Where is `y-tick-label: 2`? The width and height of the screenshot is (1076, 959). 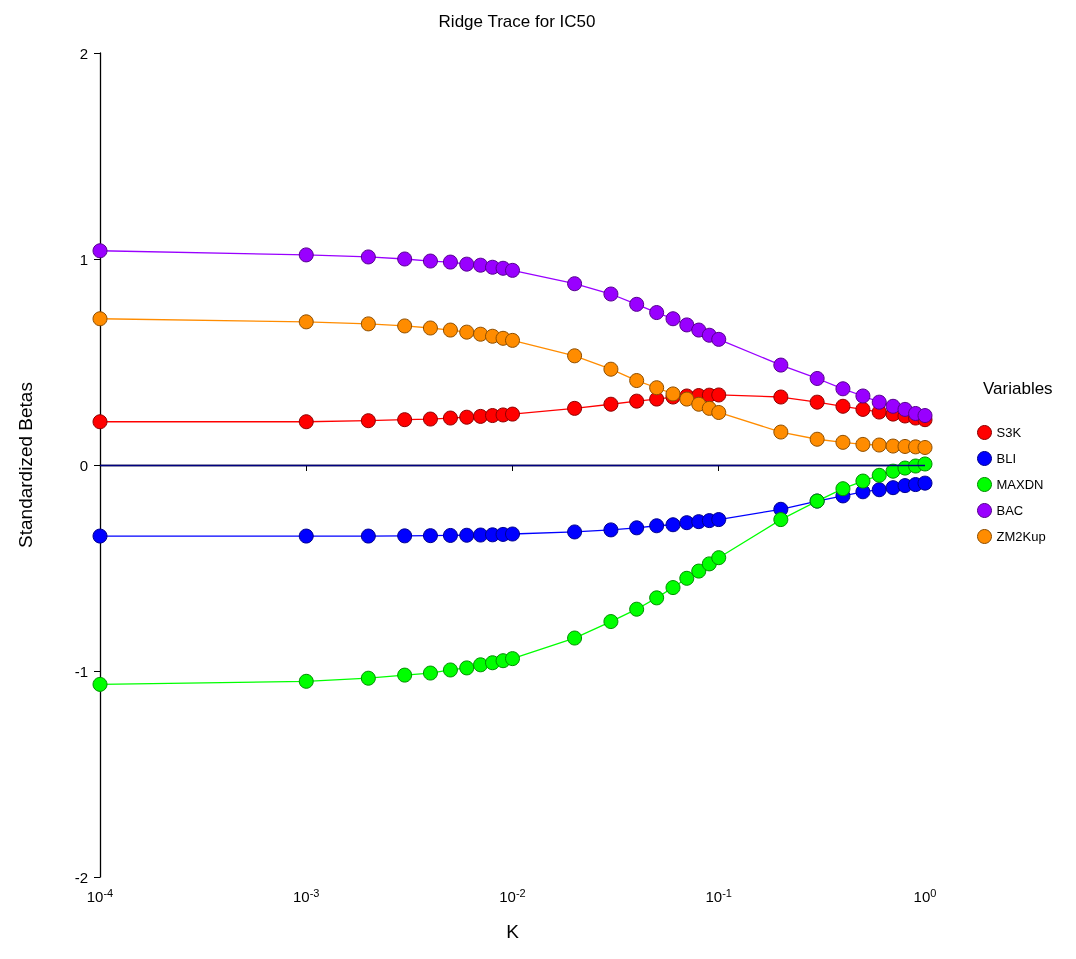
y-tick-label: 2 is located at coordinates (83, 53).